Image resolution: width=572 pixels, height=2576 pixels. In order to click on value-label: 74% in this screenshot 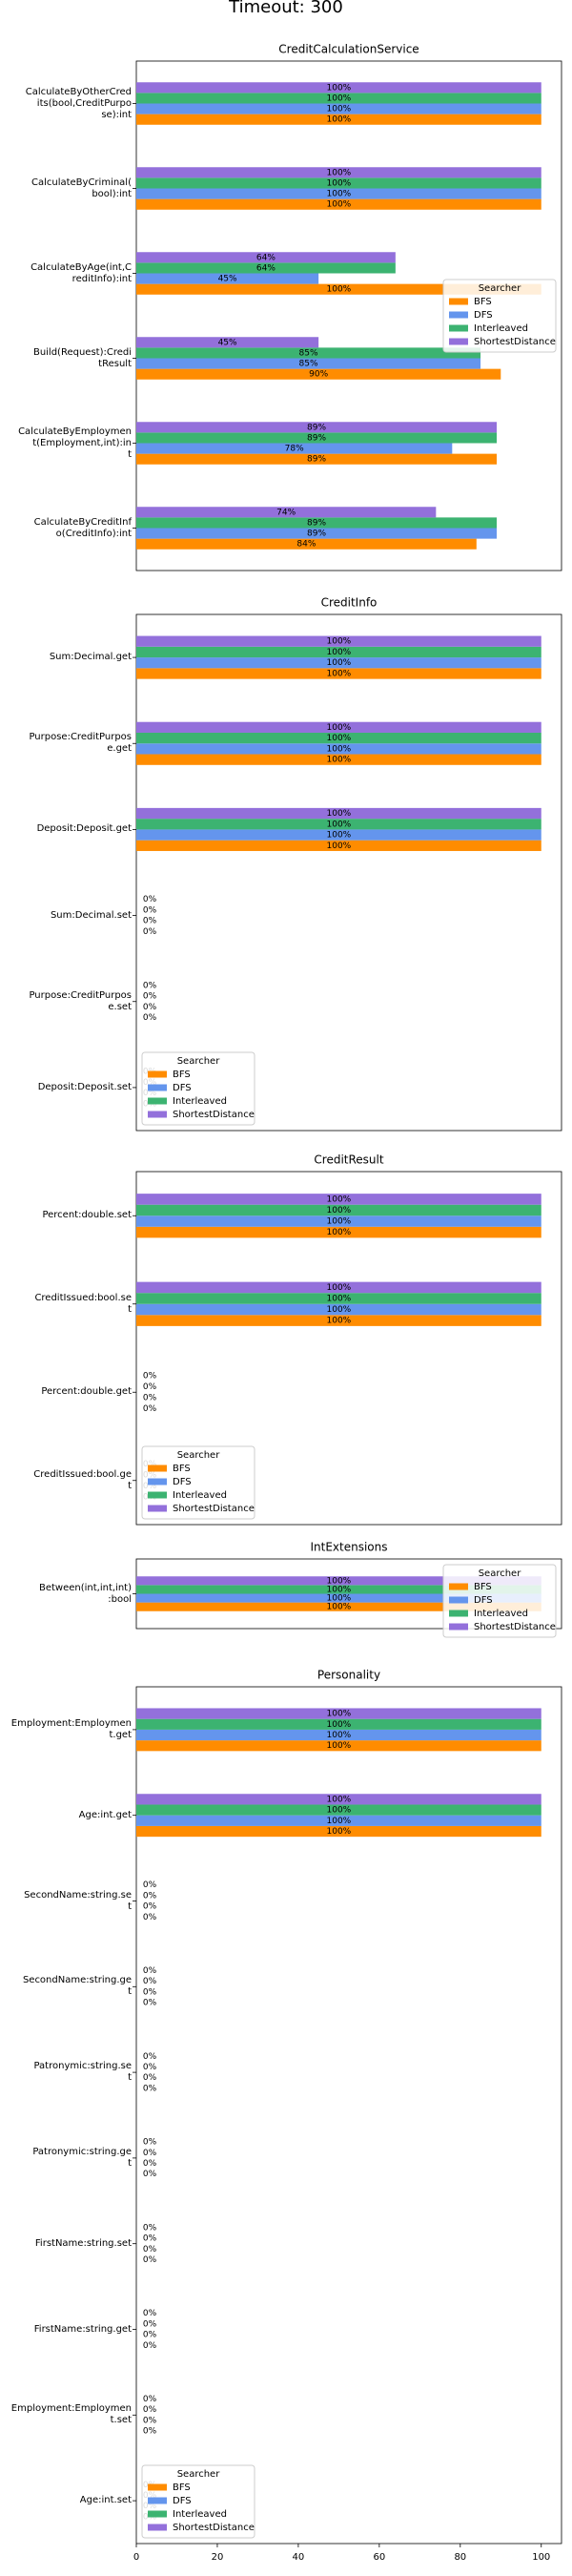, I will do `click(286, 512)`.